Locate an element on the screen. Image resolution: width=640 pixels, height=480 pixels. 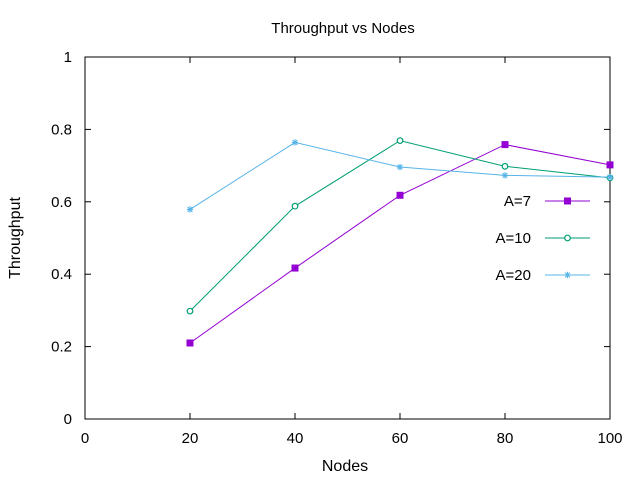
legend: A=7 A=10 A=20 is located at coordinates (543, 238).